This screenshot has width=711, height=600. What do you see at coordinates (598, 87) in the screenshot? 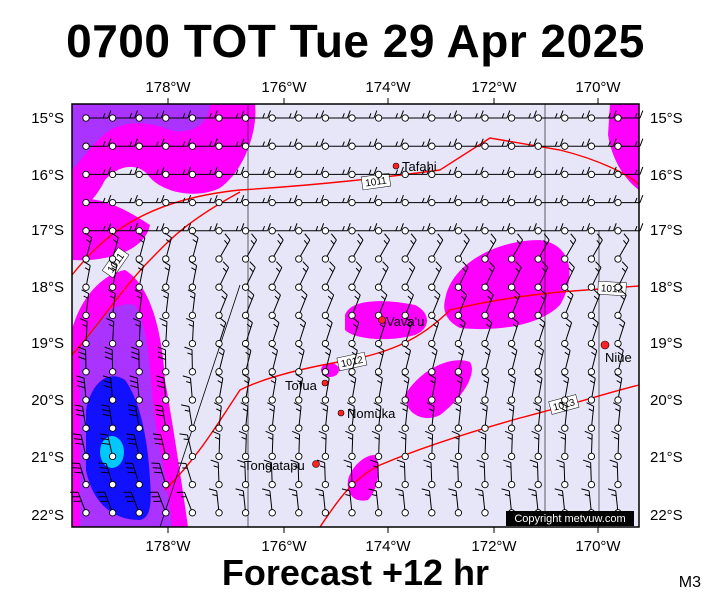
I see `lon-label: 170°W` at bounding box center [598, 87].